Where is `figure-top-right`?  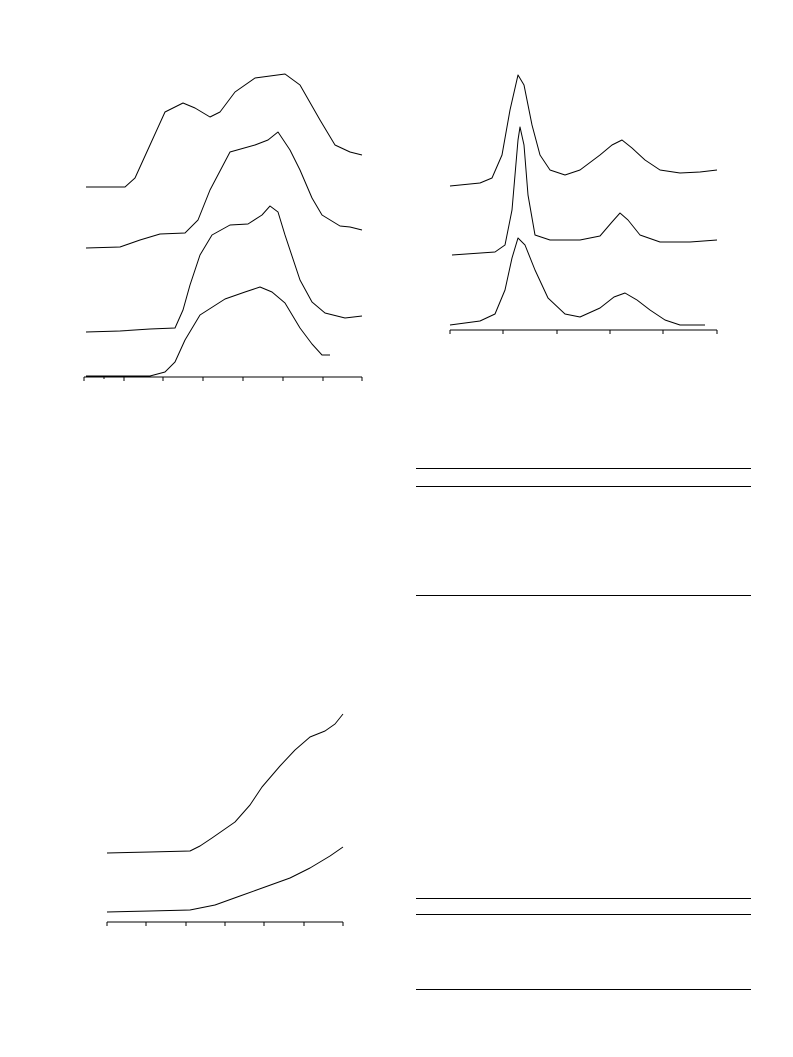
figure-top-right is located at coordinates (583, 204).